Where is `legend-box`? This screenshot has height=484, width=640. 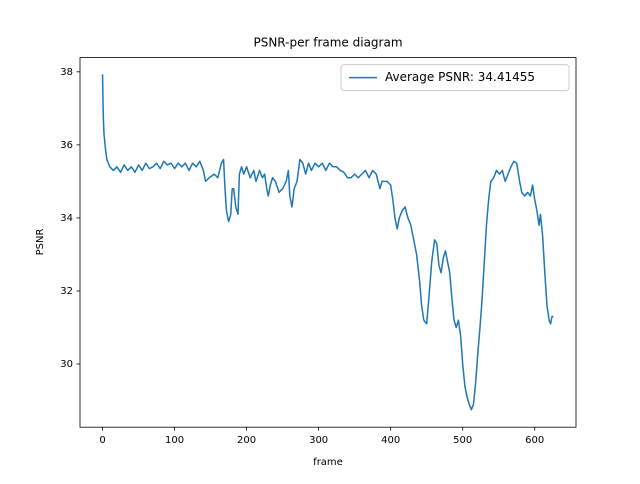
legend-box is located at coordinates (455, 78).